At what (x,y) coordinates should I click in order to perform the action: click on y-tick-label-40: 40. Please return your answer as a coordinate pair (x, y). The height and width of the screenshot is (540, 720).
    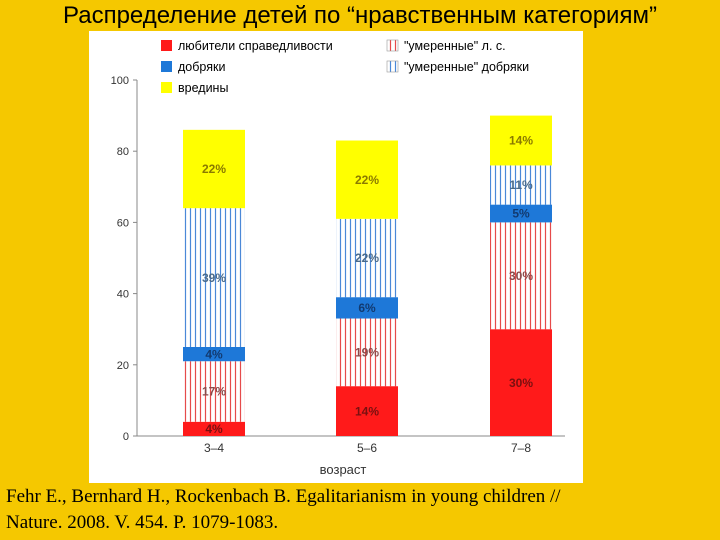
    Looking at the image, I should click on (123, 295).